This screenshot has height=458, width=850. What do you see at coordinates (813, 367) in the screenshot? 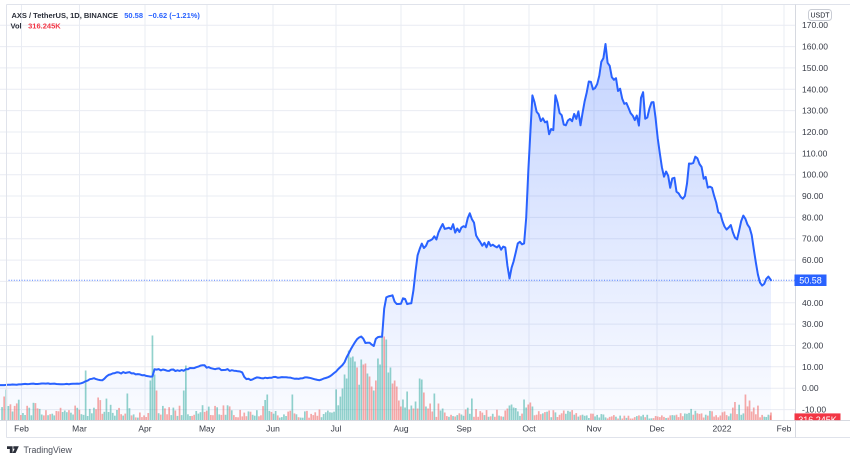
I see `svg-text: 10.00` at bounding box center [813, 367].